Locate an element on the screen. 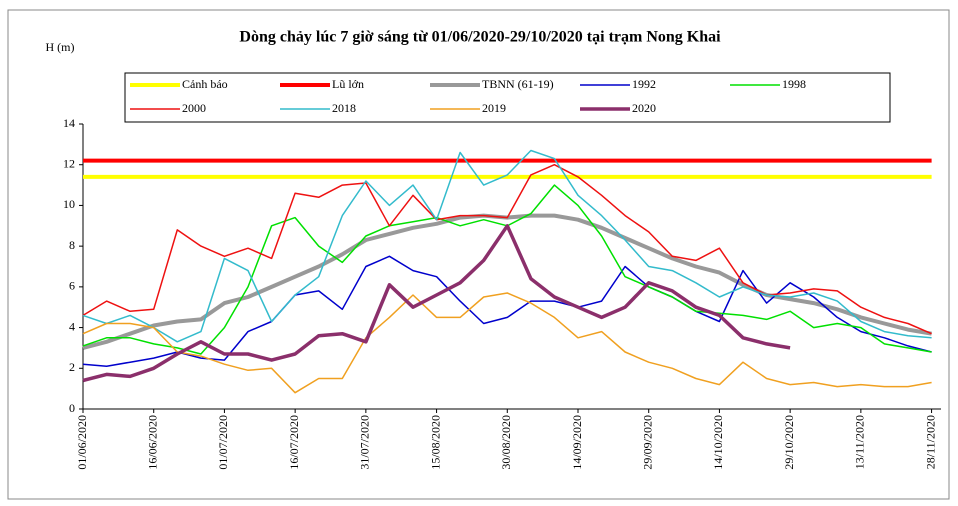 This screenshot has height=506, width=958. x-tick-label: 01/06/2020 is located at coordinates (82, 442).